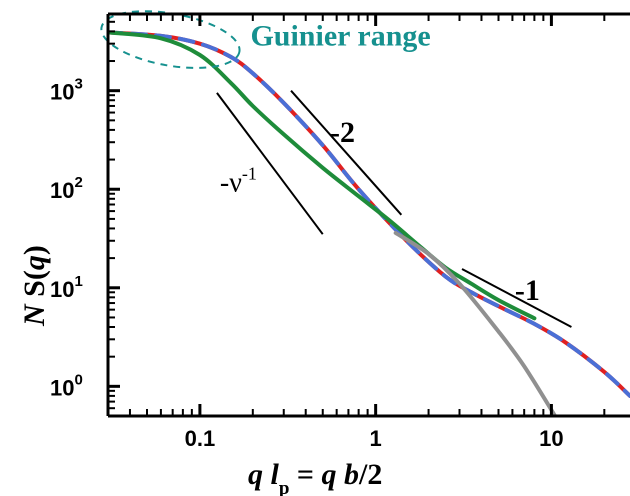 The image size is (630, 496). What do you see at coordinates (34, 286) in the screenshot?
I see `y-axis-title: N S(q)` at bounding box center [34, 286].